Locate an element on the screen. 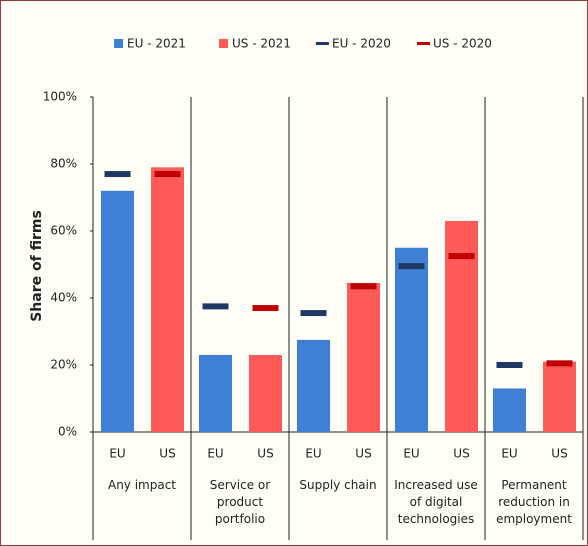 This screenshot has height=546, width=588. category-label: Increased use of digital technologies is located at coordinates (436, 502).